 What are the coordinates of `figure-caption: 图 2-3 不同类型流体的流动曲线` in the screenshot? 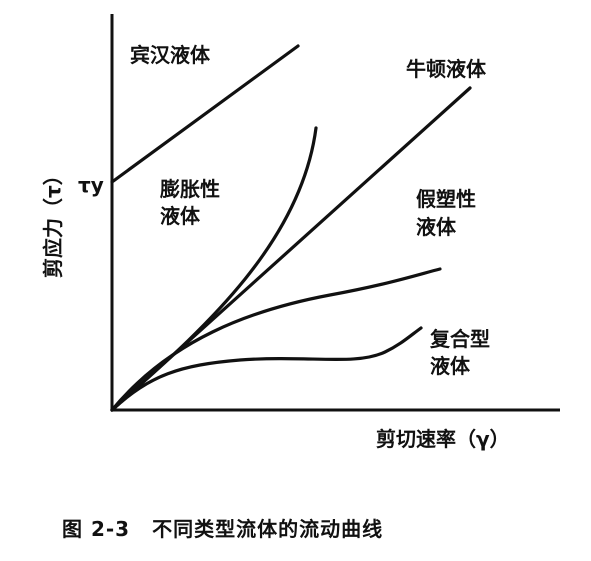 It's located at (229, 527).